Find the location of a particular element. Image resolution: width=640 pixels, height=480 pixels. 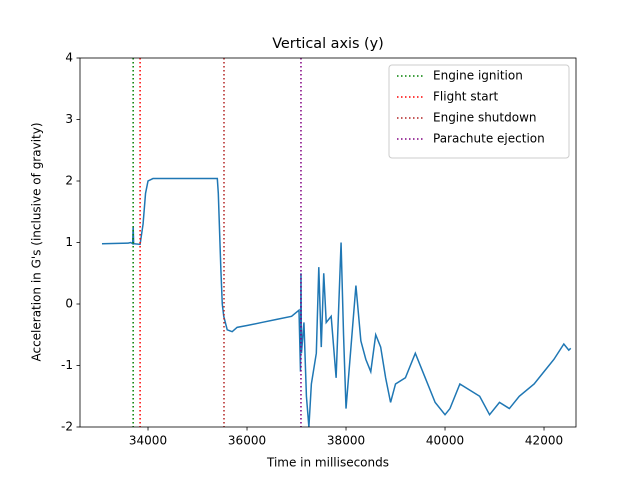

legend-label: Flight start is located at coordinates (466, 97).